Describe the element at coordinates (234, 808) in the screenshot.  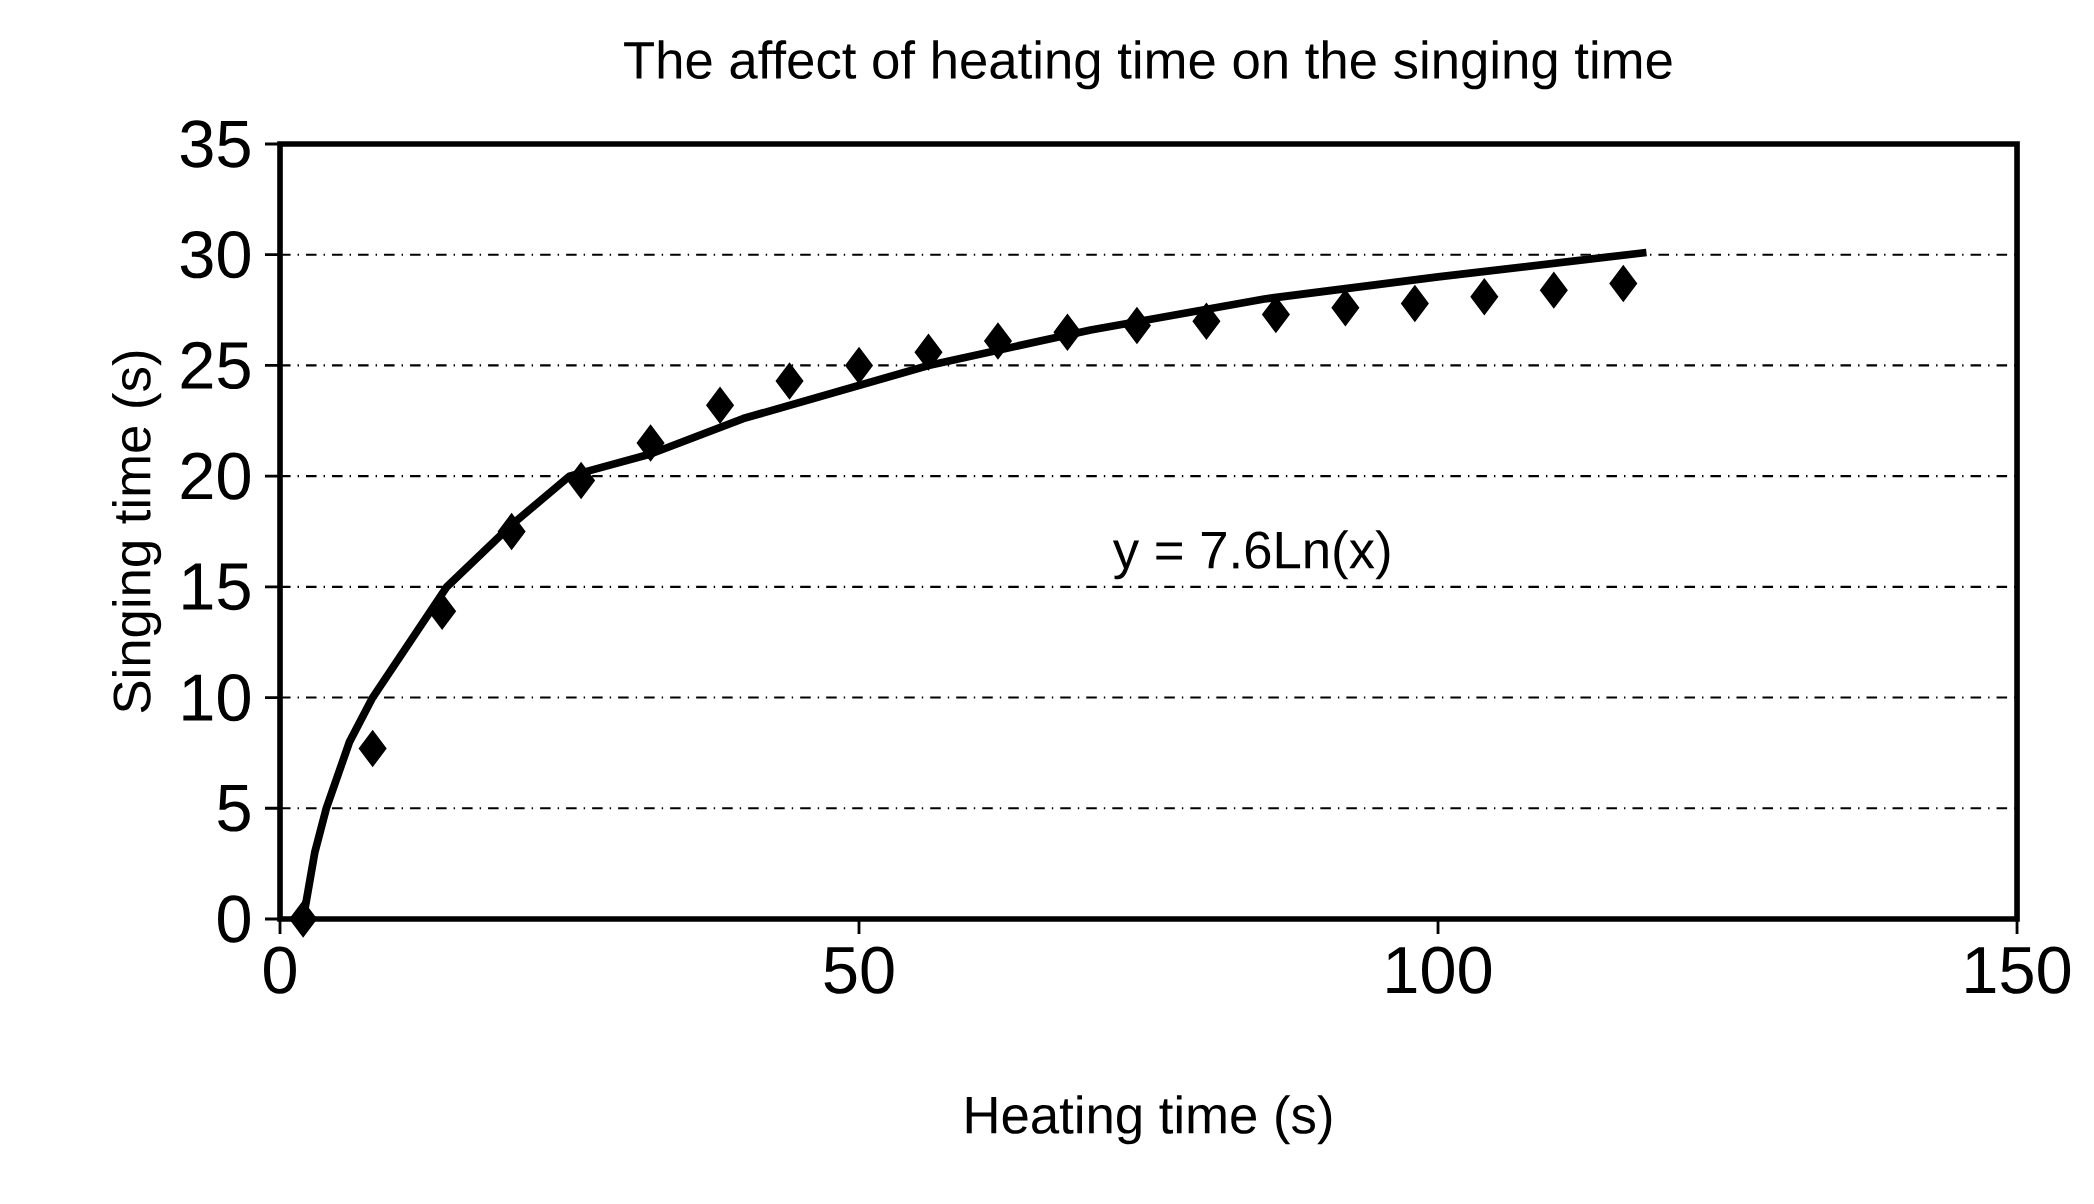
I see `y-tick-label: 5` at that location.